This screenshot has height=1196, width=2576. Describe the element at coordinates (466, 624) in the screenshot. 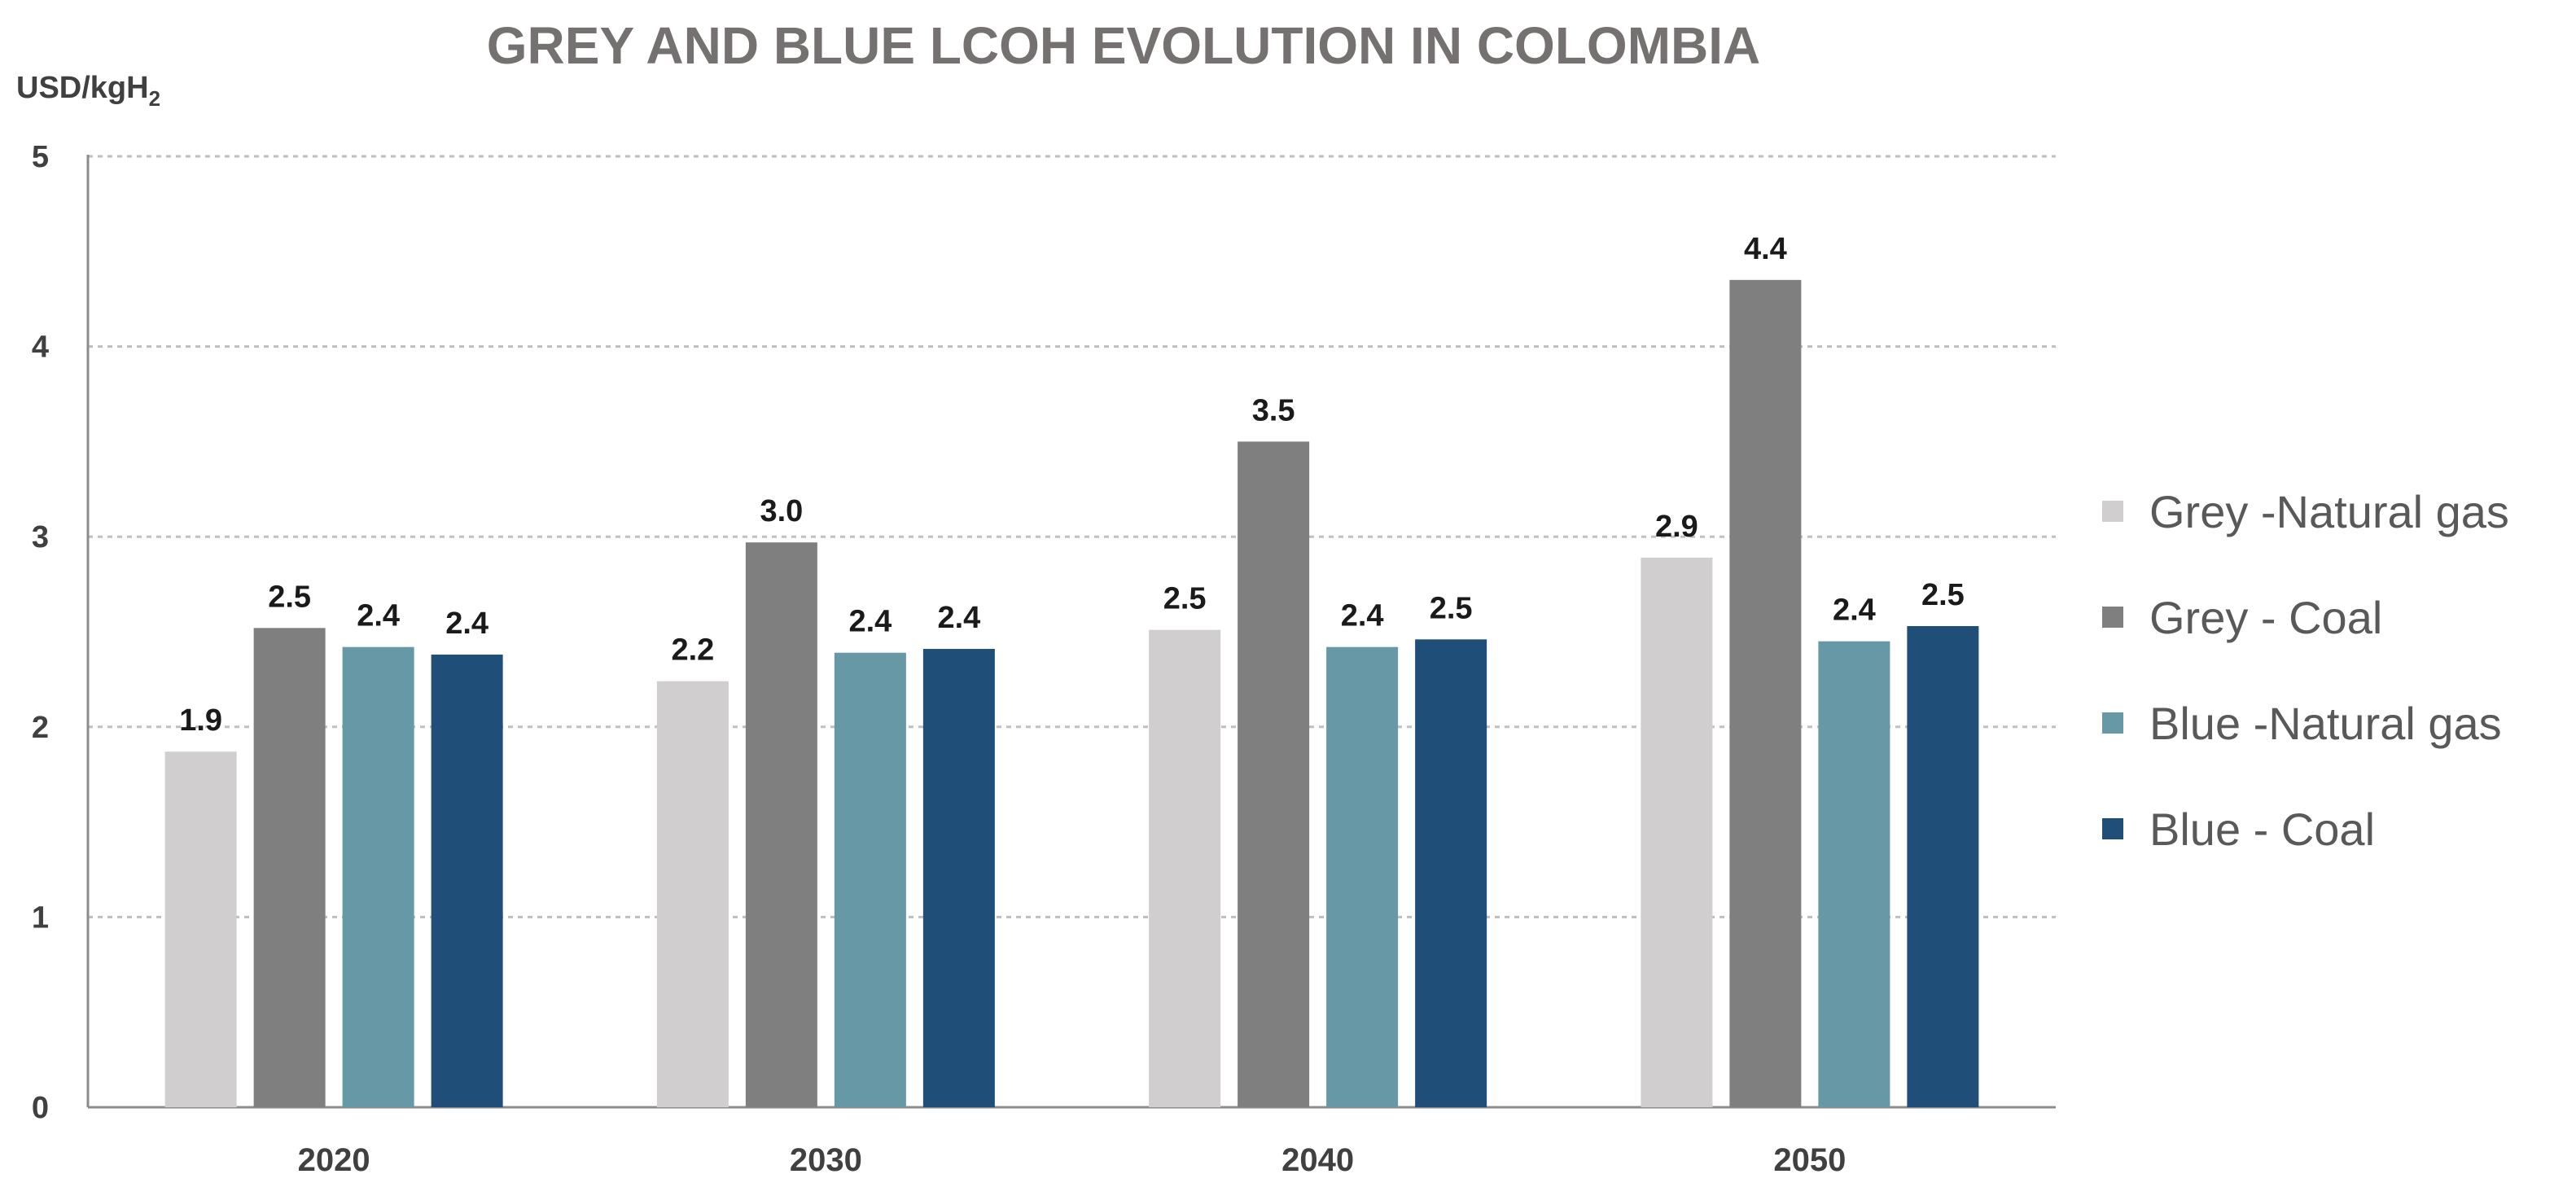

I see `data-label-blue-coal-2020: 2.4` at that location.